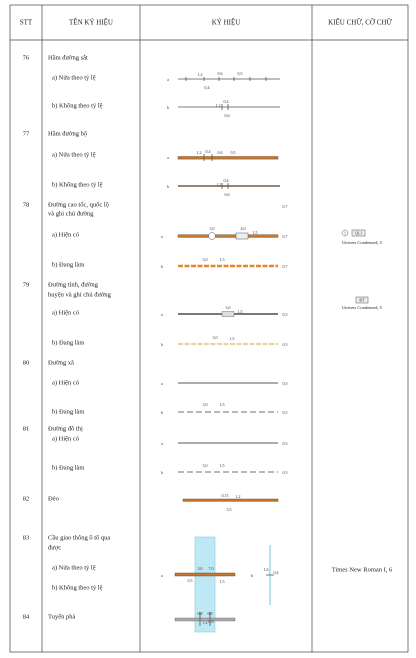 The width and height of the screenshot is (416, 658). Describe the element at coordinates (211, 569) in the screenshot. I see `dimension-label: 7,0` at that location.